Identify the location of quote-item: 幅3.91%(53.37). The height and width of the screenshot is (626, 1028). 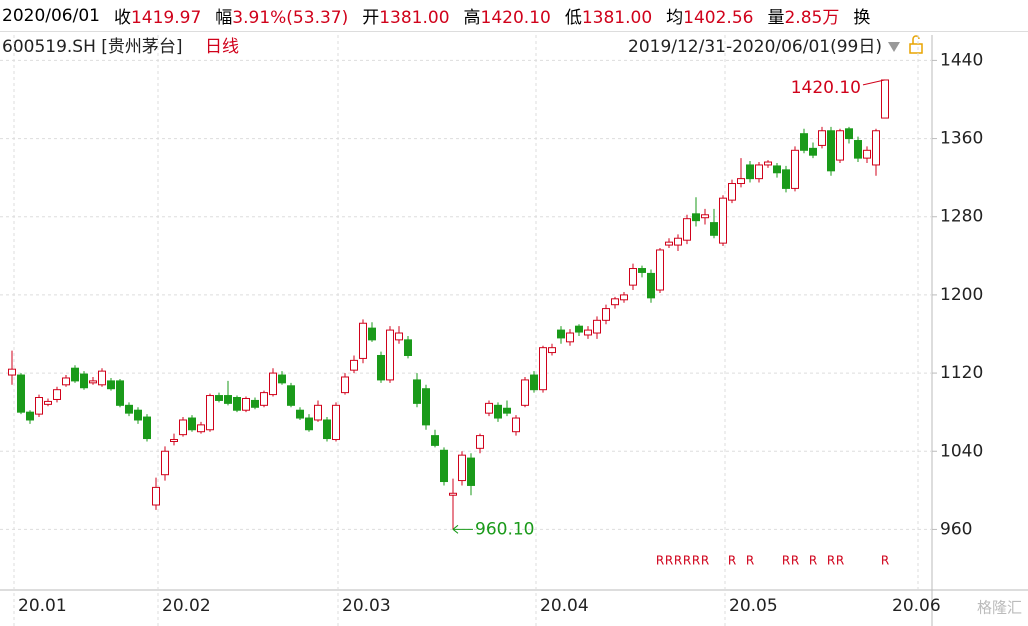
(281, 15).